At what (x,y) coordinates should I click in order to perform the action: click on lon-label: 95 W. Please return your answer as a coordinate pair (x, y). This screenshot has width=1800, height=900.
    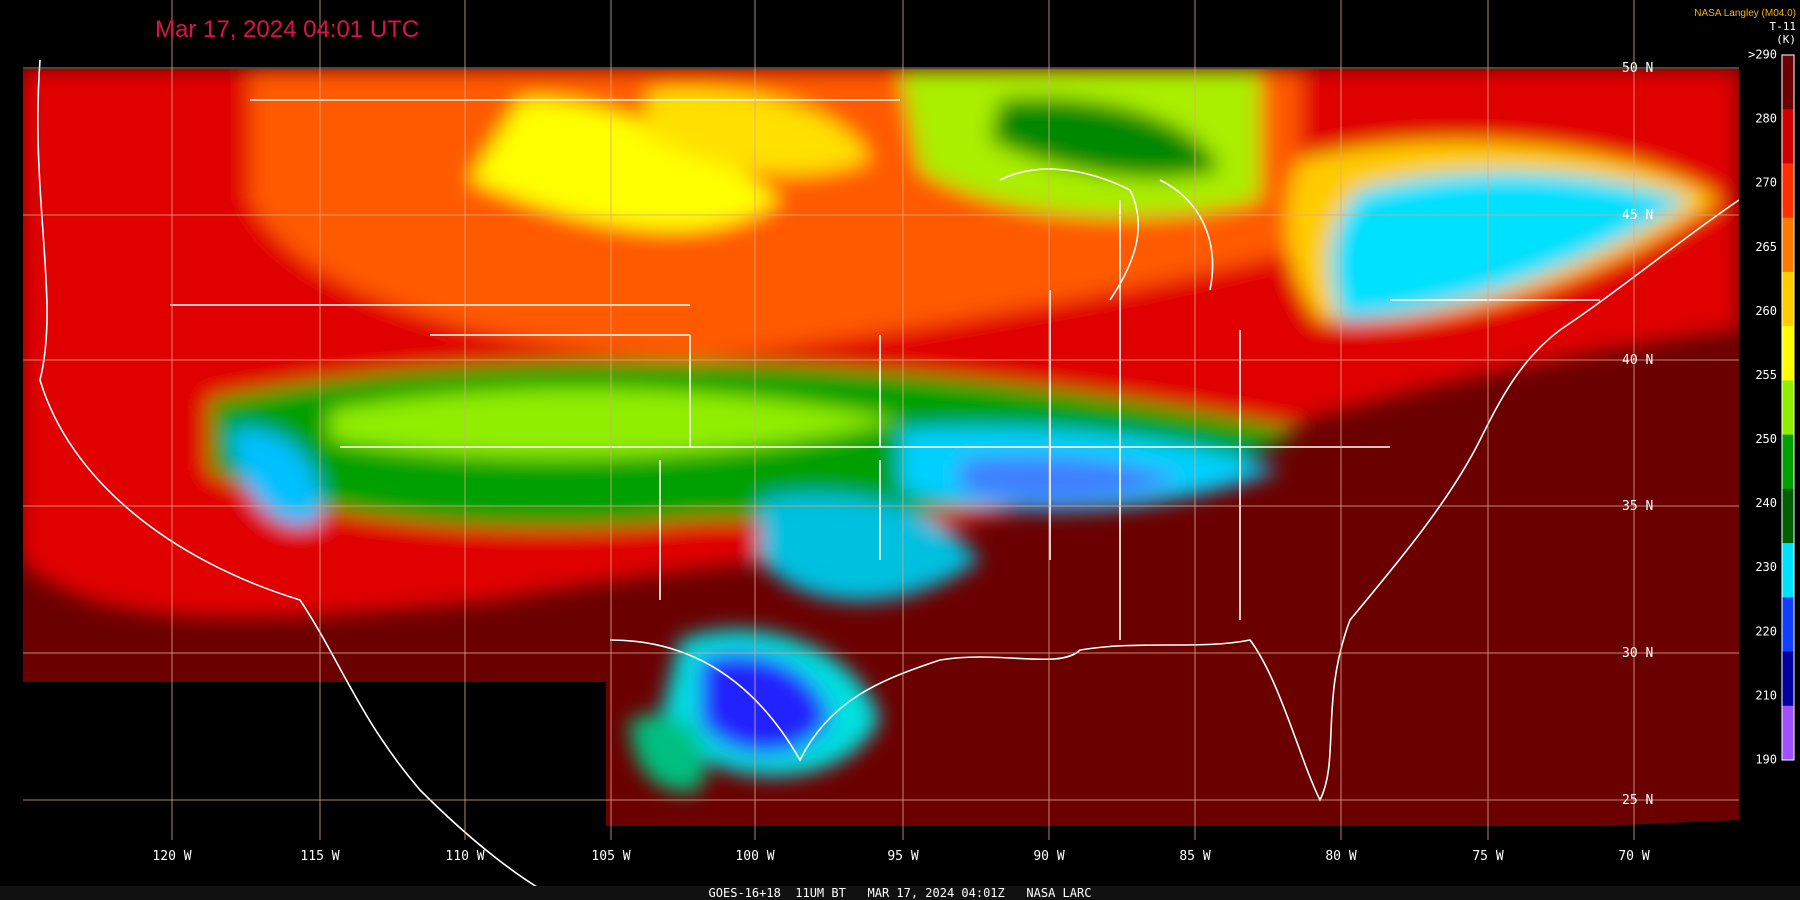
    Looking at the image, I should click on (902, 856).